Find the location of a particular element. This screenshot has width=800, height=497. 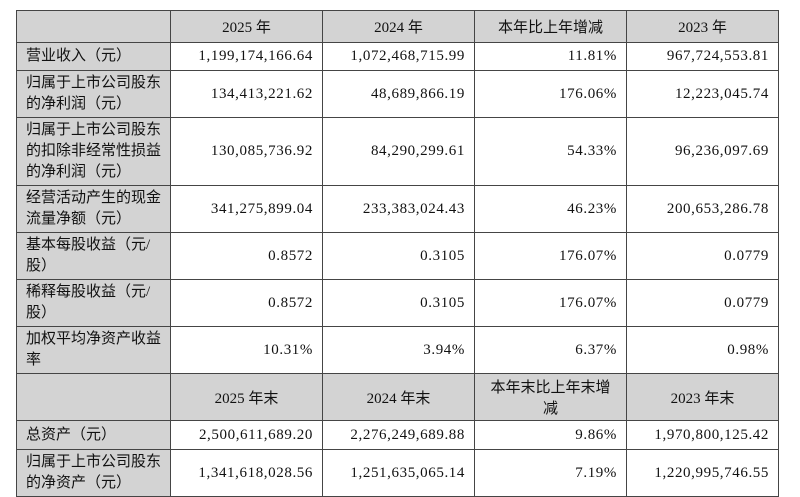

row-label: 经营活动产生的现金 流量净额（元） is located at coordinates (93, 209).